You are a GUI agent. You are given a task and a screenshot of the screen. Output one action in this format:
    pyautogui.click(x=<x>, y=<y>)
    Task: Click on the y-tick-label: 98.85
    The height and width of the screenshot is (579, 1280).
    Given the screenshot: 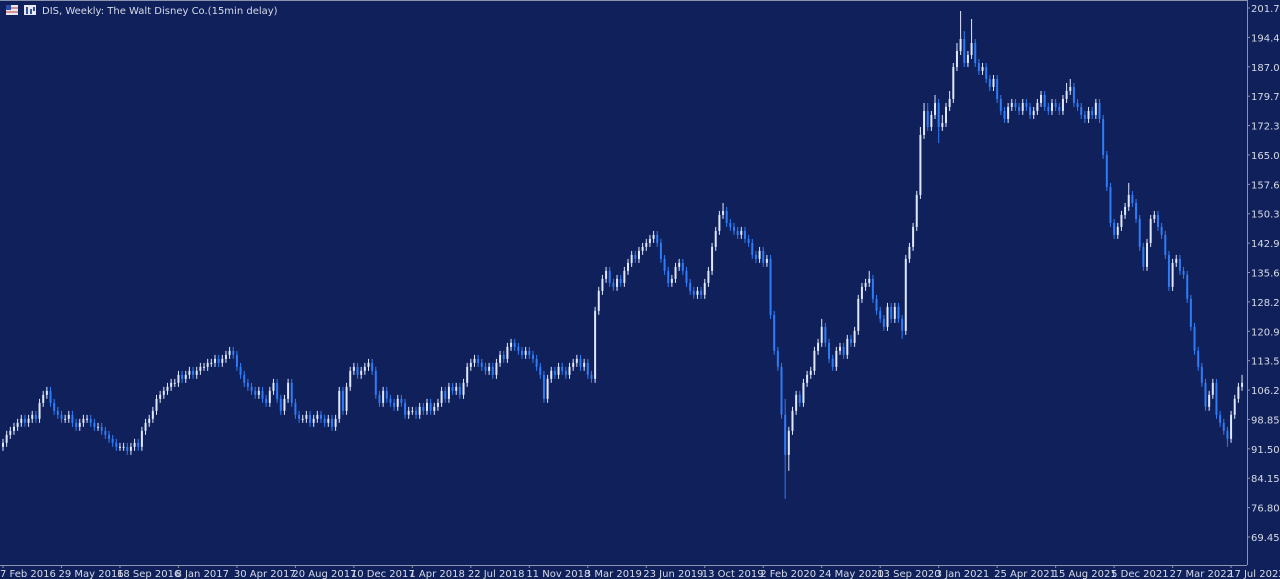 What is the action you would take?
    pyautogui.click(x=1265, y=420)
    